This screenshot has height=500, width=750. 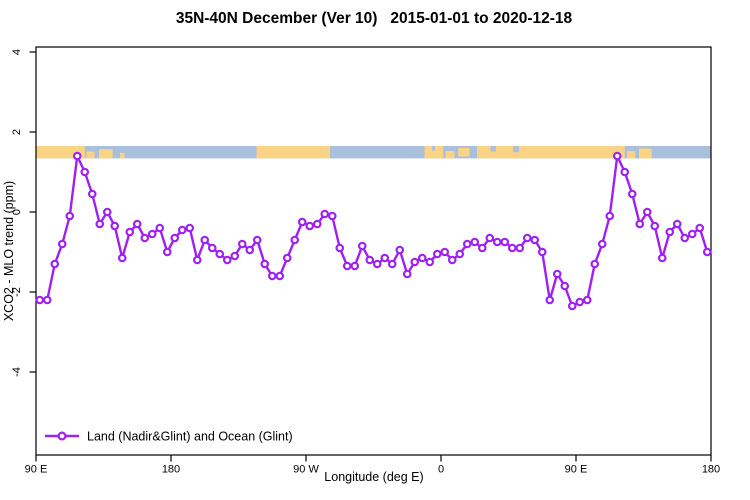 What do you see at coordinates (373, 152) in the screenshot?
I see `land-ocean-band` at bounding box center [373, 152].